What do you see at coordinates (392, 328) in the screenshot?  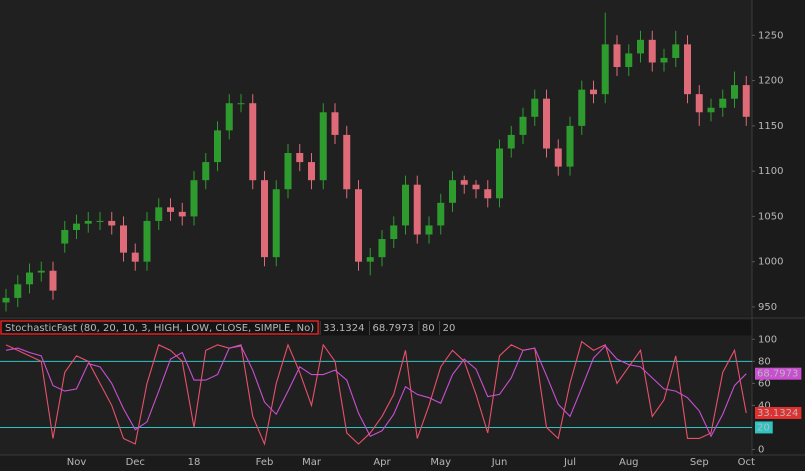 I see `legend-value: 68.7973` at bounding box center [392, 328].